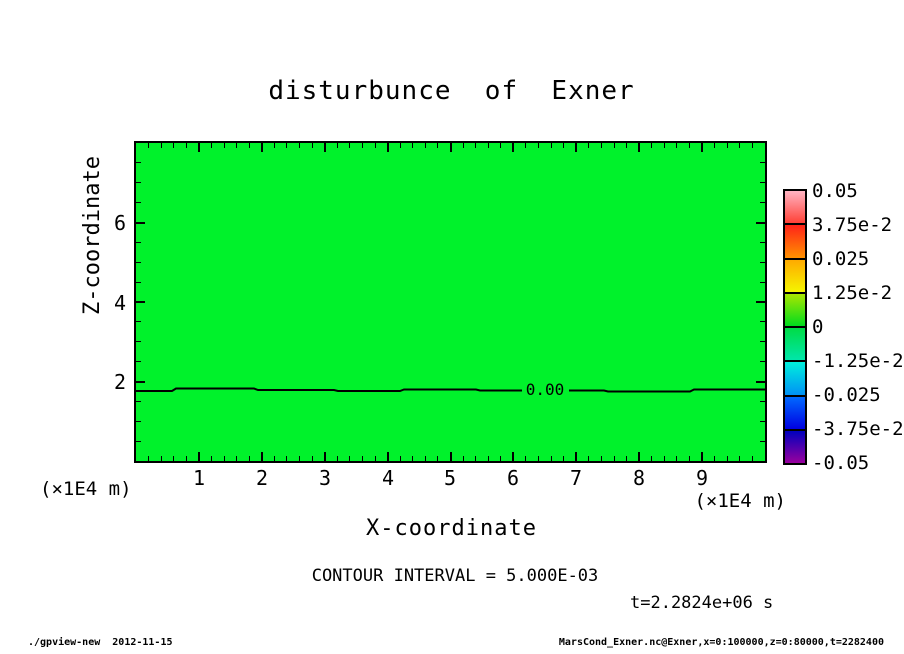 Image resolution: width=904 pixels, height=654 pixels. I want to click on colorbar-tick-label: 0.025, so click(841, 259).